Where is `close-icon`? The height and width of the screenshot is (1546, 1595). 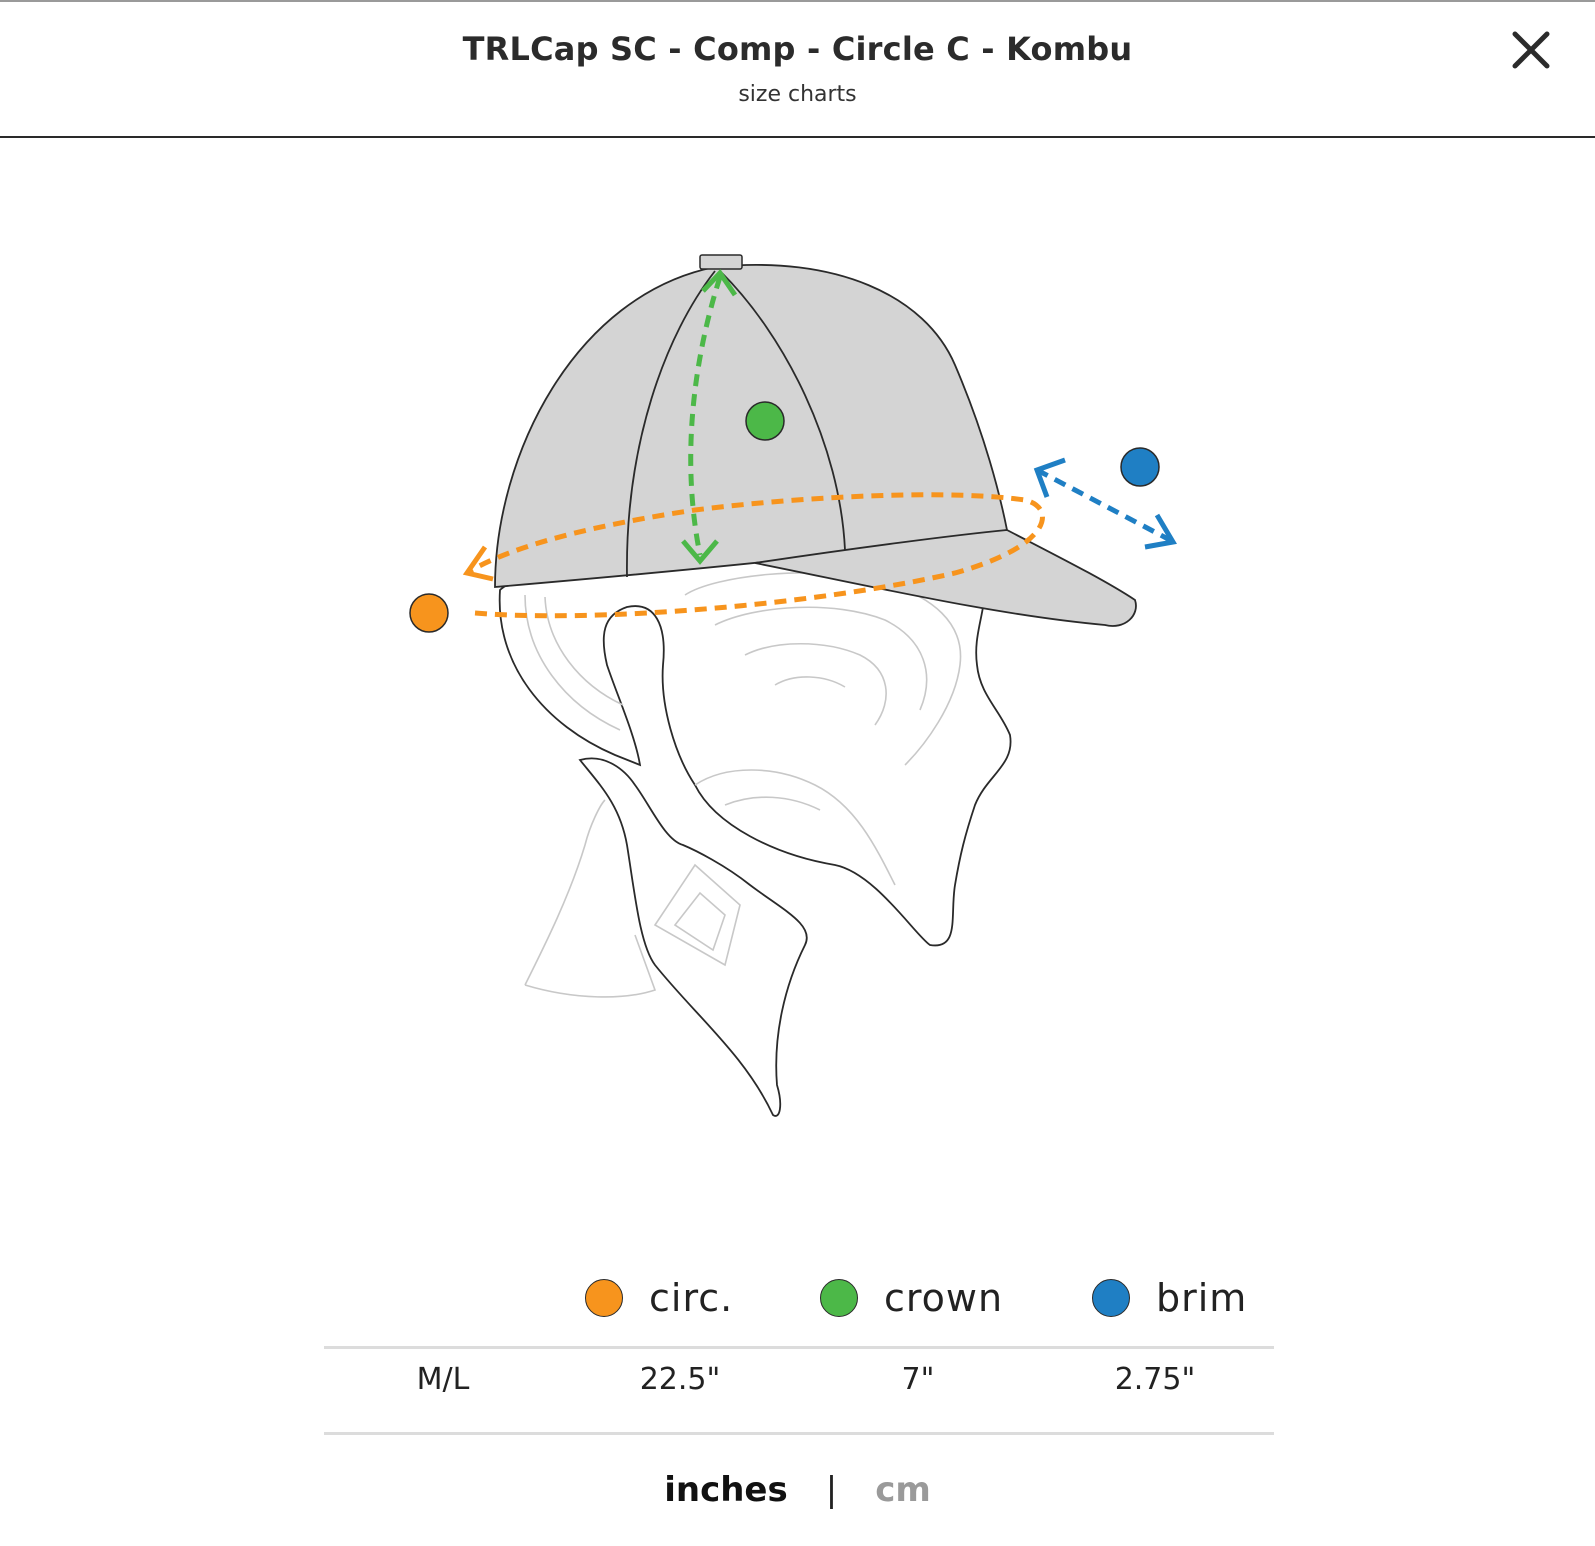
close-icon is located at coordinates (1531, 50).